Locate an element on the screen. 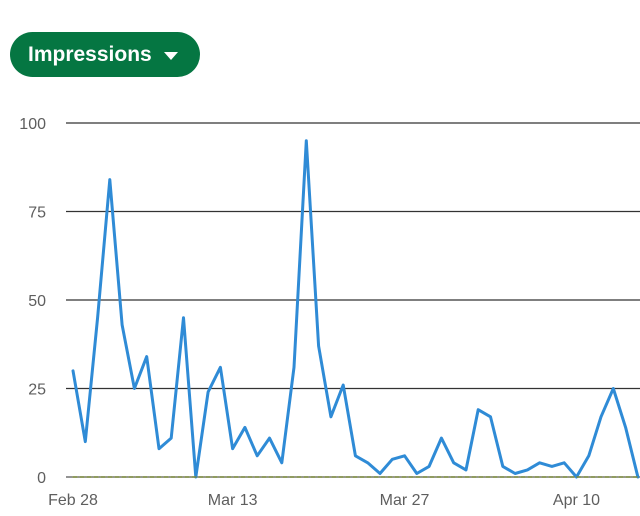 This screenshot has width=640, height=516. x-tick-label-mar-13: Mar 13 is located at coordinates (233, 500).